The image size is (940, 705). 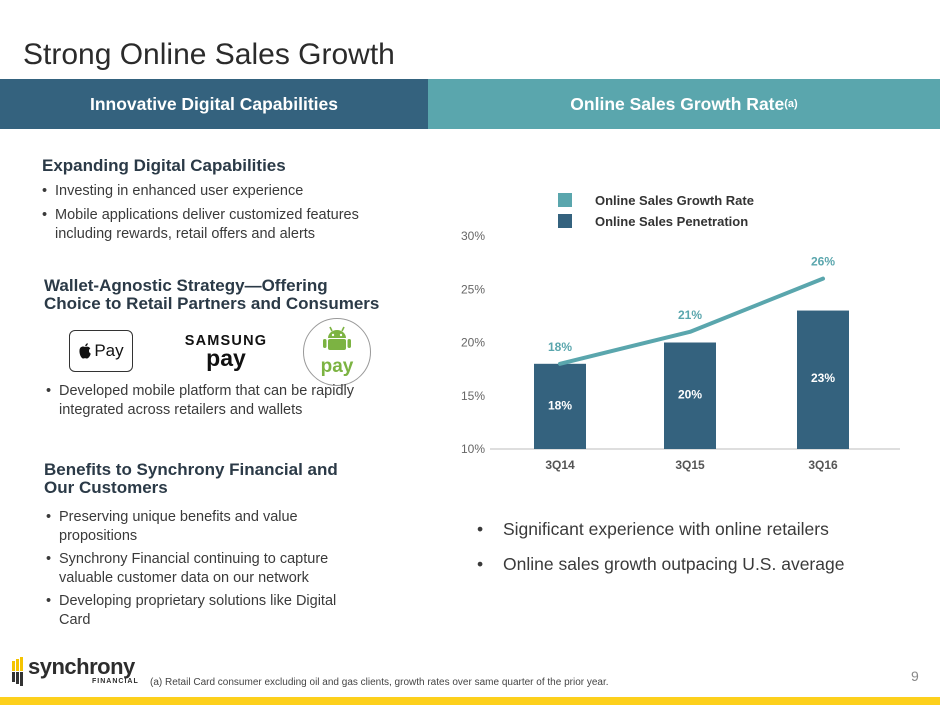 I want to click on section-expanding-title: Expanding Digital Capabilities, so click(x=164, y=165).